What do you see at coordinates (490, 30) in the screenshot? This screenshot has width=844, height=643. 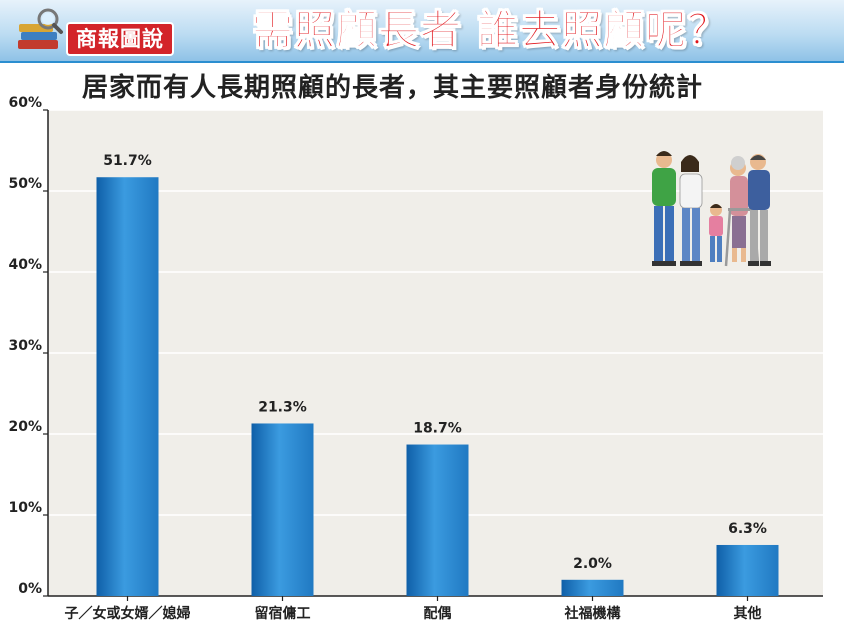 I see `page-headline: 需照顧長者 誰去照顧呢？` at bounding box center [490, 30].